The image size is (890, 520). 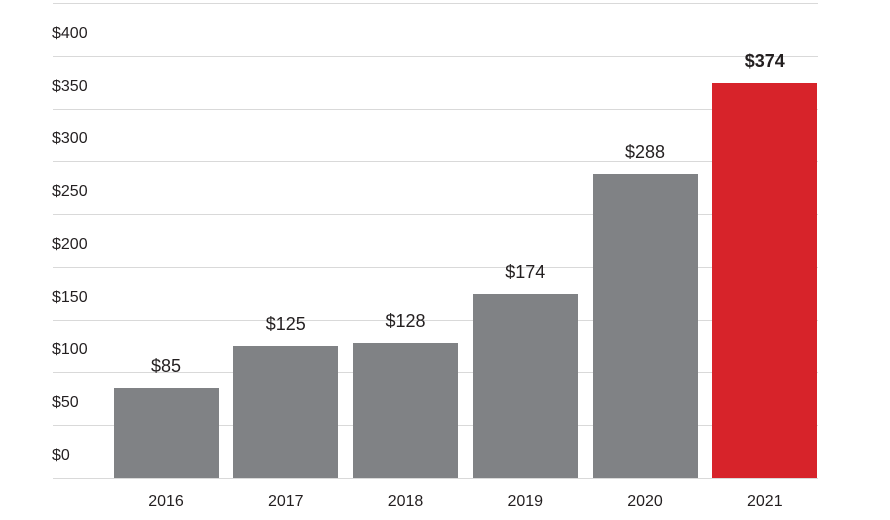 What do you see at coordinates (525, 272) in the screenshot?
I see `bar-value-label: $174` at bounding box center [525, 272].